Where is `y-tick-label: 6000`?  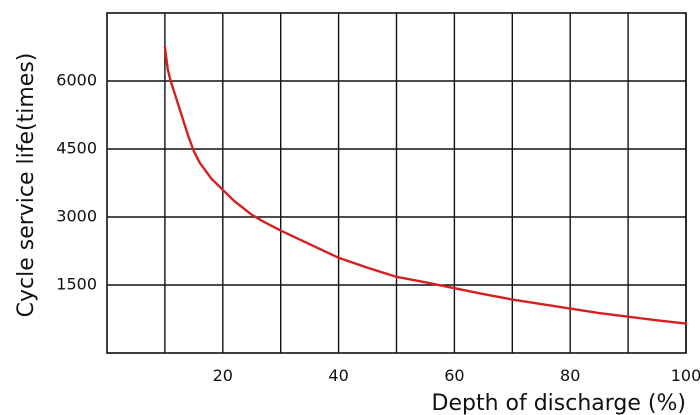 y-tick-label: 6000 is located at coordinates (76, 80).